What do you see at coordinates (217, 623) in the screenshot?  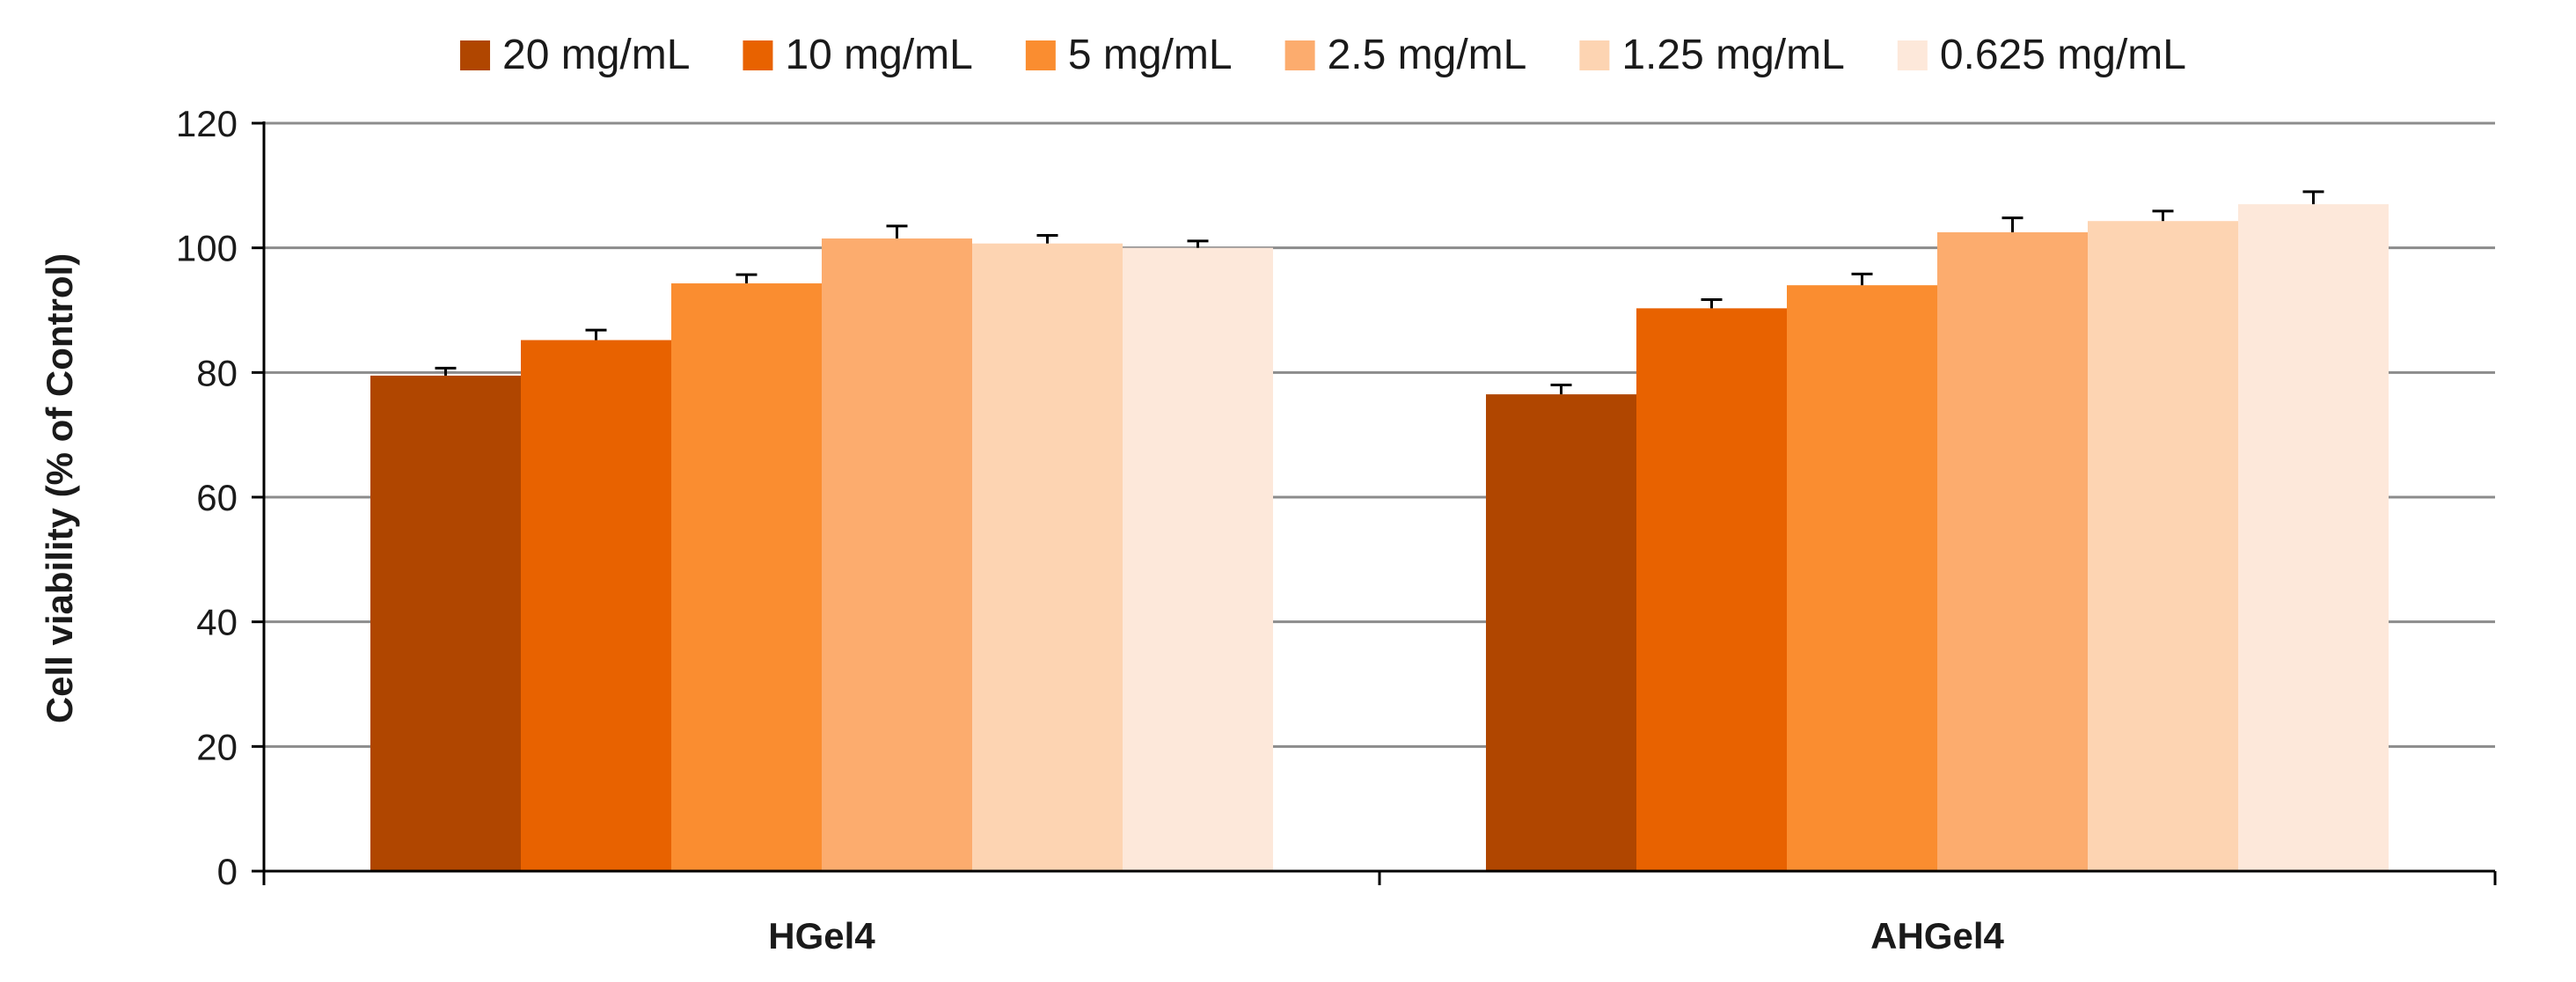 I see `y-tick-label: 40` at bounding box center [217, 623].